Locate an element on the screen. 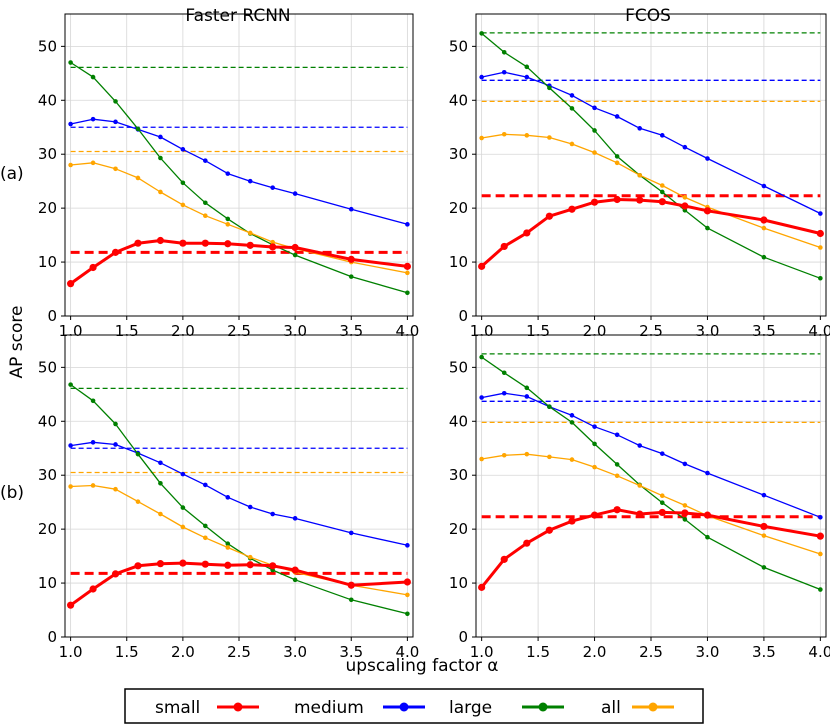 This screenshot has width=830, height=726. legend-items: small medium large all is located at coordinates (414, 708).